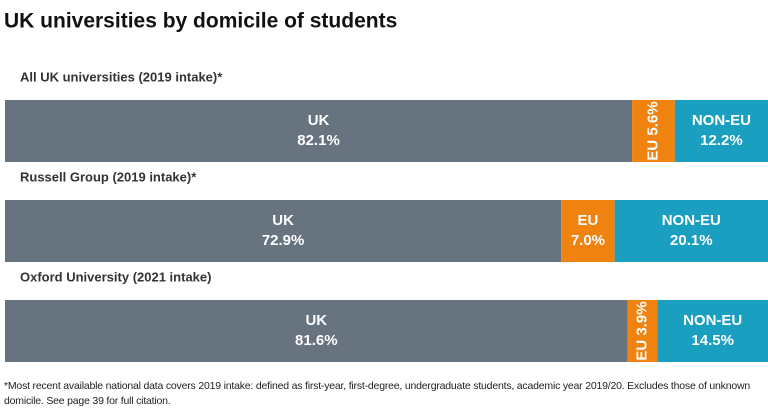 The height and width of the screenshot is (415, 768). I want to click on value-label: 7.0%, so click(588, 240).